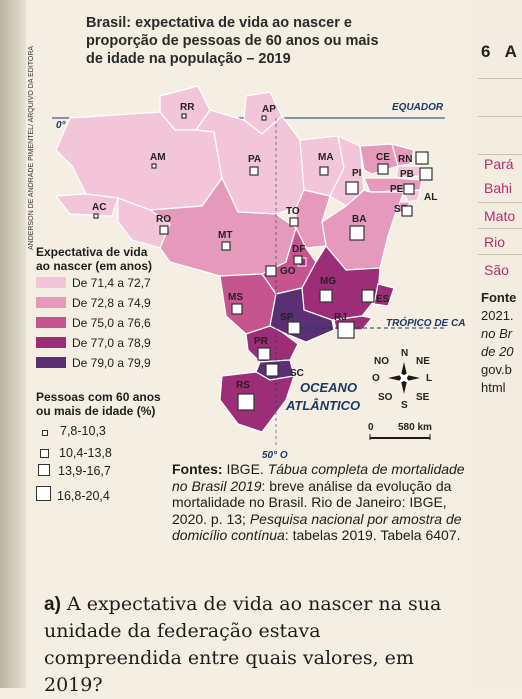 This screenshot has width=522, height=699. I want to click on symbol-CE, so click(383, 169).